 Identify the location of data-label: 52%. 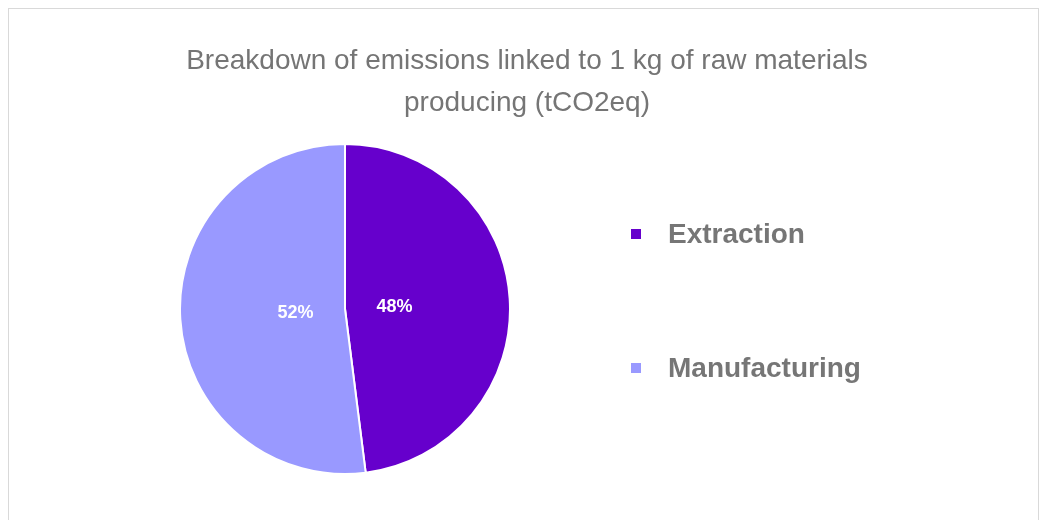
(295, 312).